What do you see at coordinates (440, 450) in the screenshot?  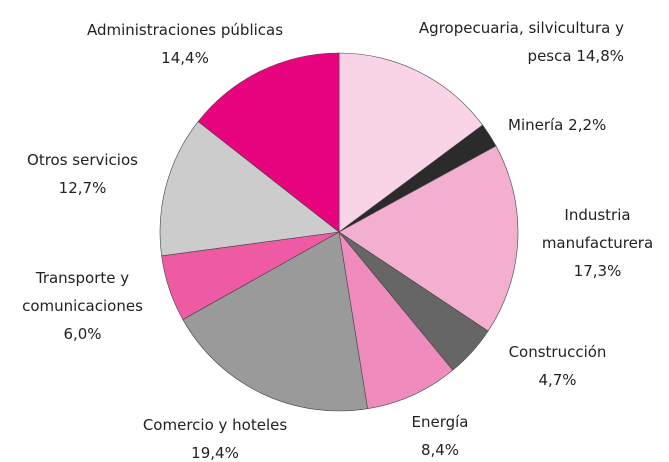 I see `value-label: 8,4%` at bounding box center [440, 450].